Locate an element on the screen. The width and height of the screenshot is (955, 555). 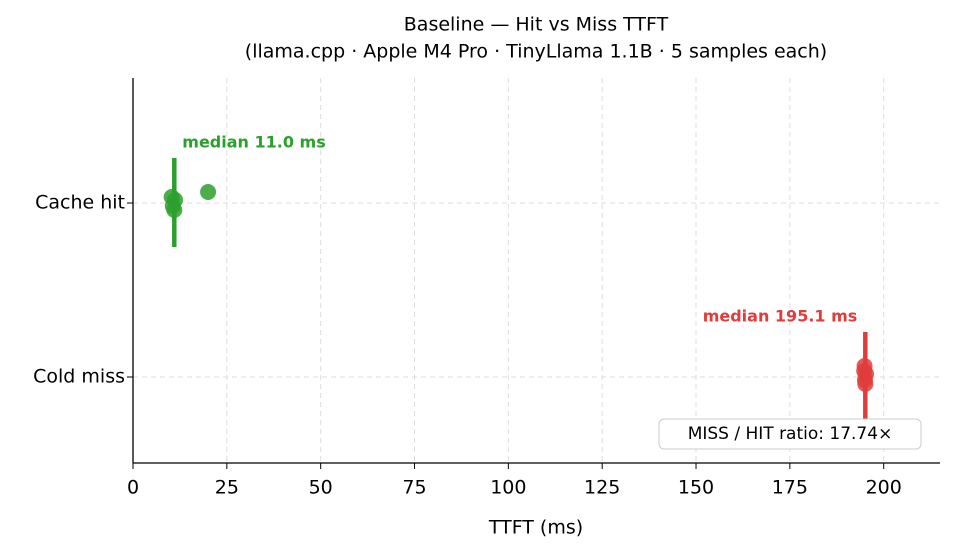
chart-title: Baseline — Hit vs Miss TTFT is located at coordinates (536, 25).